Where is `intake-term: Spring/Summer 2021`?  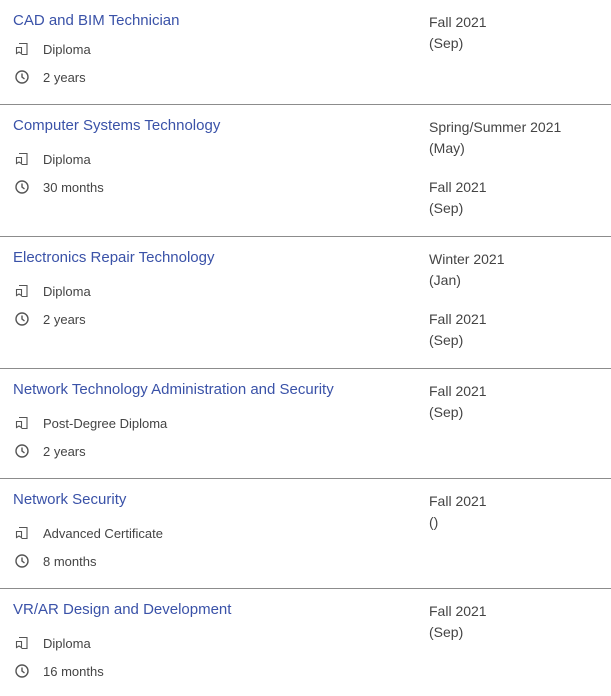
intake-term: Spring/Summer 2021 is located at coordinates (495, 127).